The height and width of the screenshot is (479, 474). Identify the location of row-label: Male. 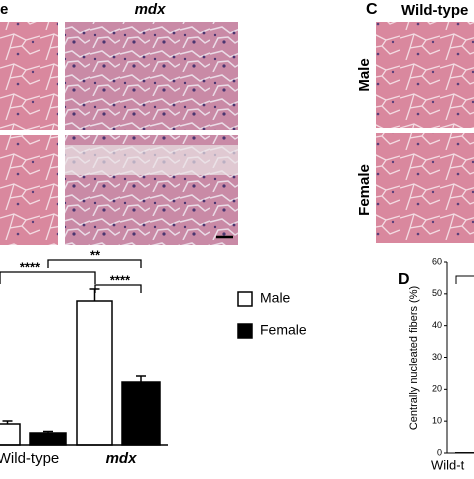
(364, 74).